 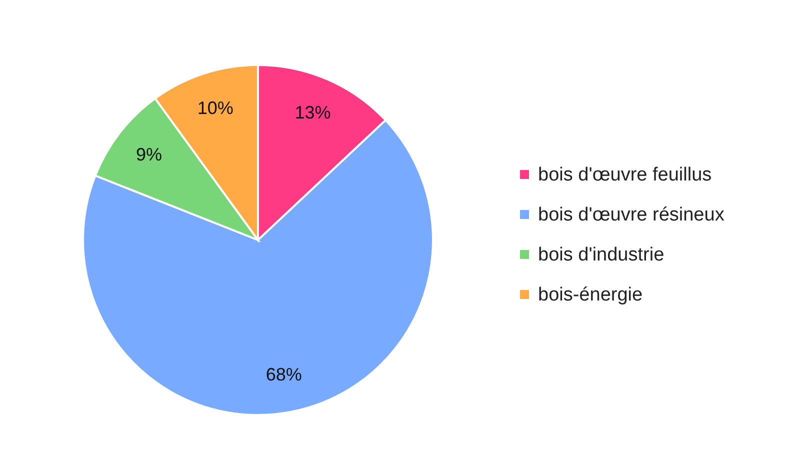 I want to click on data-label: 10%, so click(x=215, y=108).